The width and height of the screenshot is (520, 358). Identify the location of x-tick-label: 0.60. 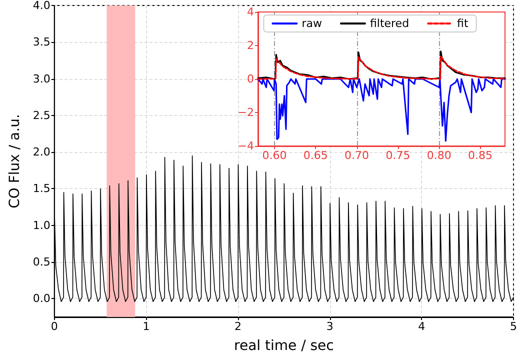
(274, 155).